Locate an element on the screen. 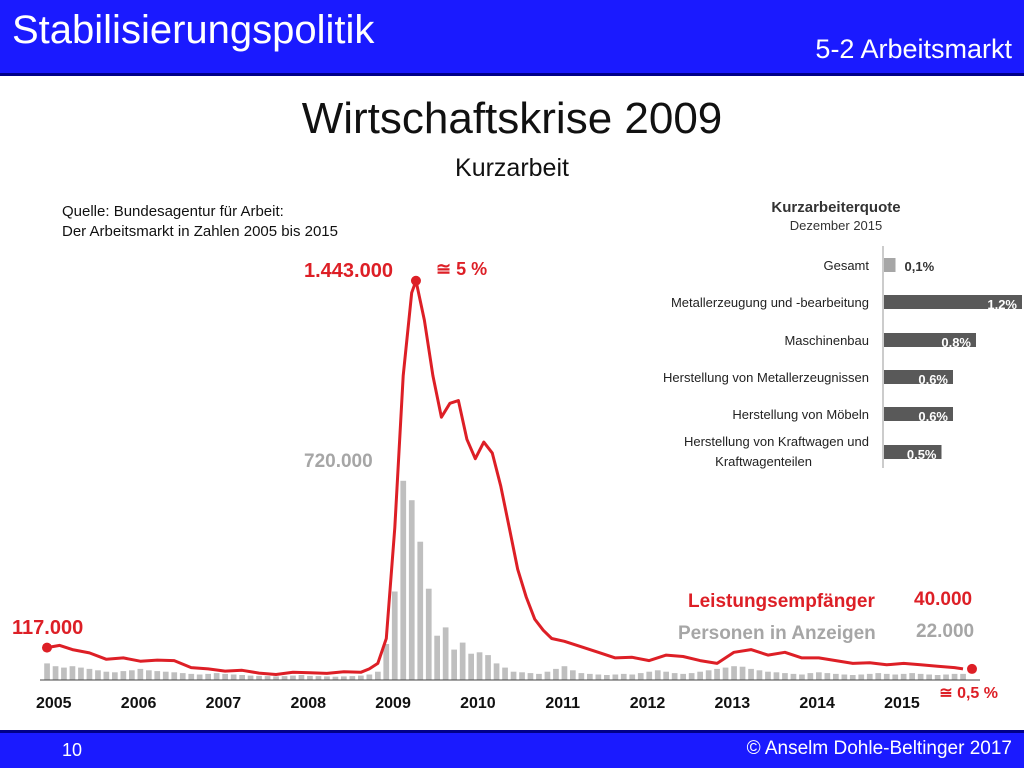 This screenshot has width=1024, height=768. peak-point is located at coordinates (415, 280).